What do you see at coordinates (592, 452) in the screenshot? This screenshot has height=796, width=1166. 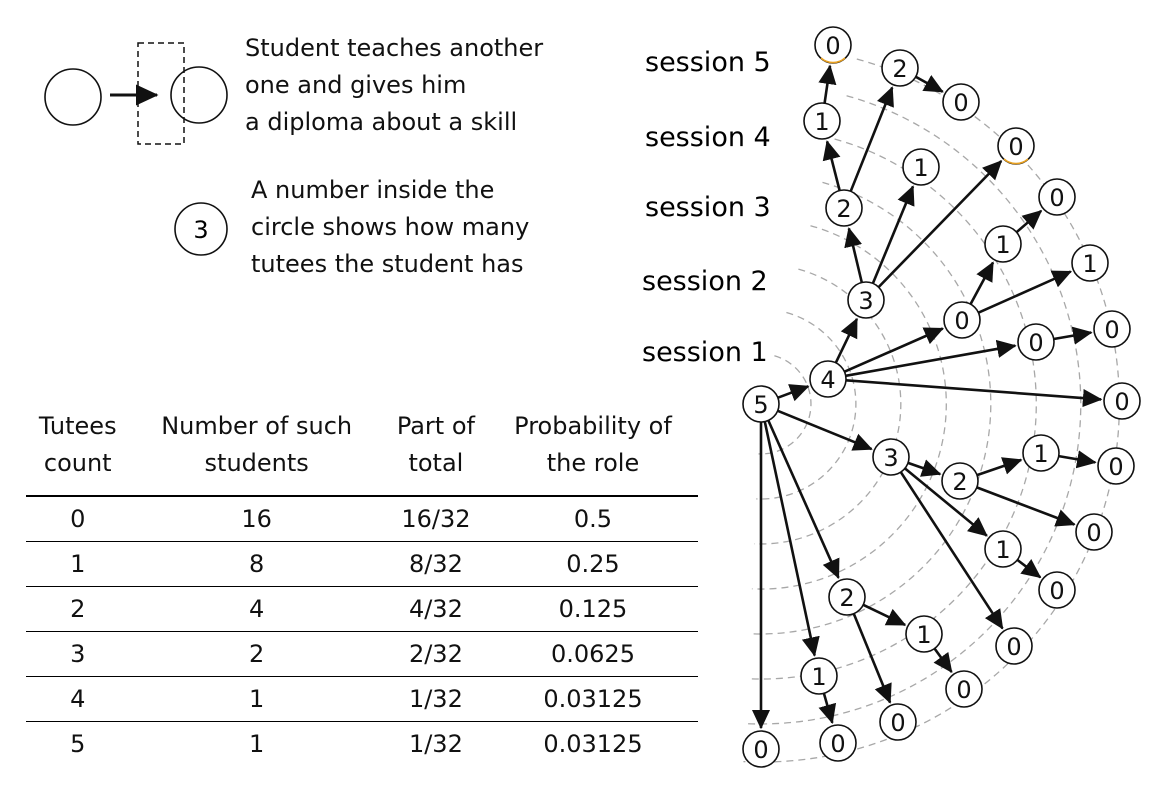 I see `header-probability: Probability of the role` at bounding box center [592, 452].